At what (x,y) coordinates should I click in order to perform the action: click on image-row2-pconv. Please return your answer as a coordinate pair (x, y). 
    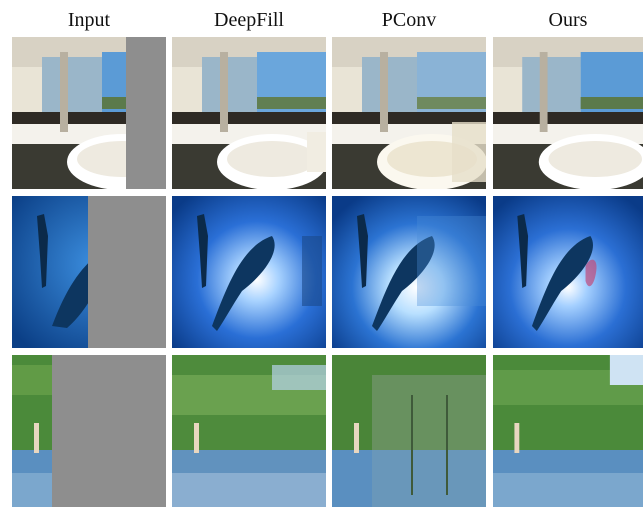
    Looking at the image, I should click on (409, 272).